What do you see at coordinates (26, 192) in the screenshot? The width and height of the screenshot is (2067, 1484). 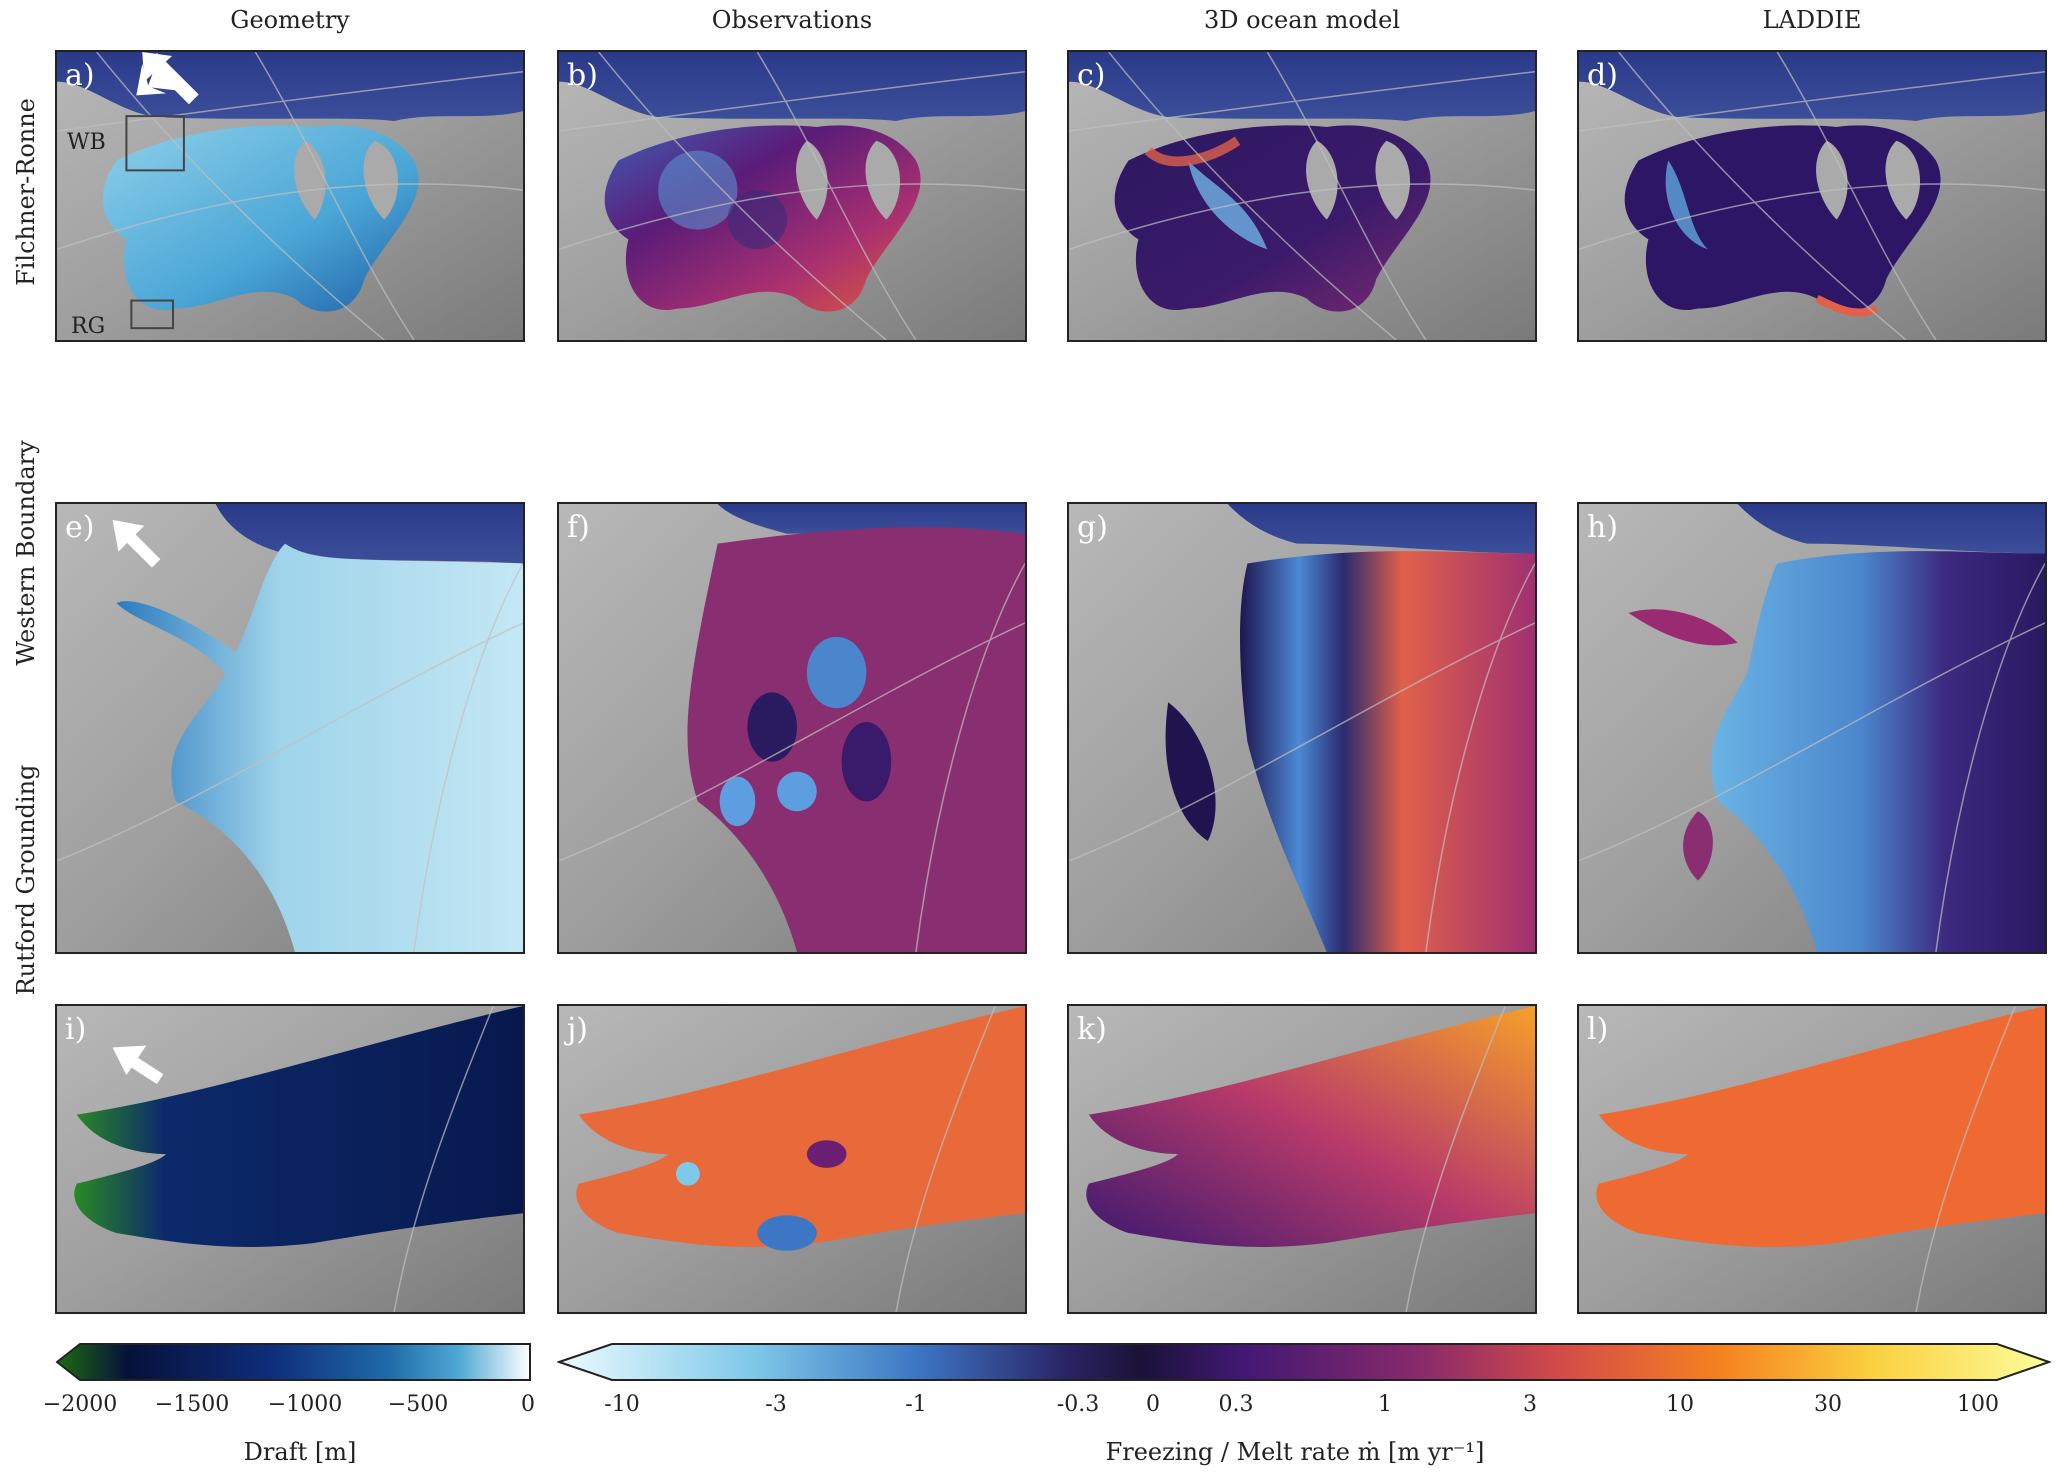 I see `row-title-filchner-ronne: Filchner-Ronne` at bounding box center [26, 192].